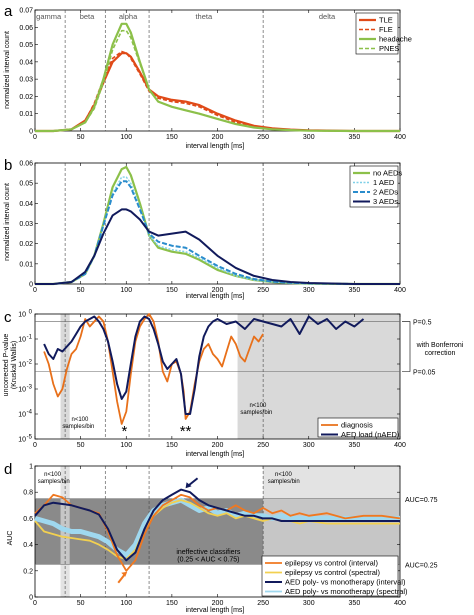  I want to click on legend-entry: 3 AEDs, so click(385, 201).